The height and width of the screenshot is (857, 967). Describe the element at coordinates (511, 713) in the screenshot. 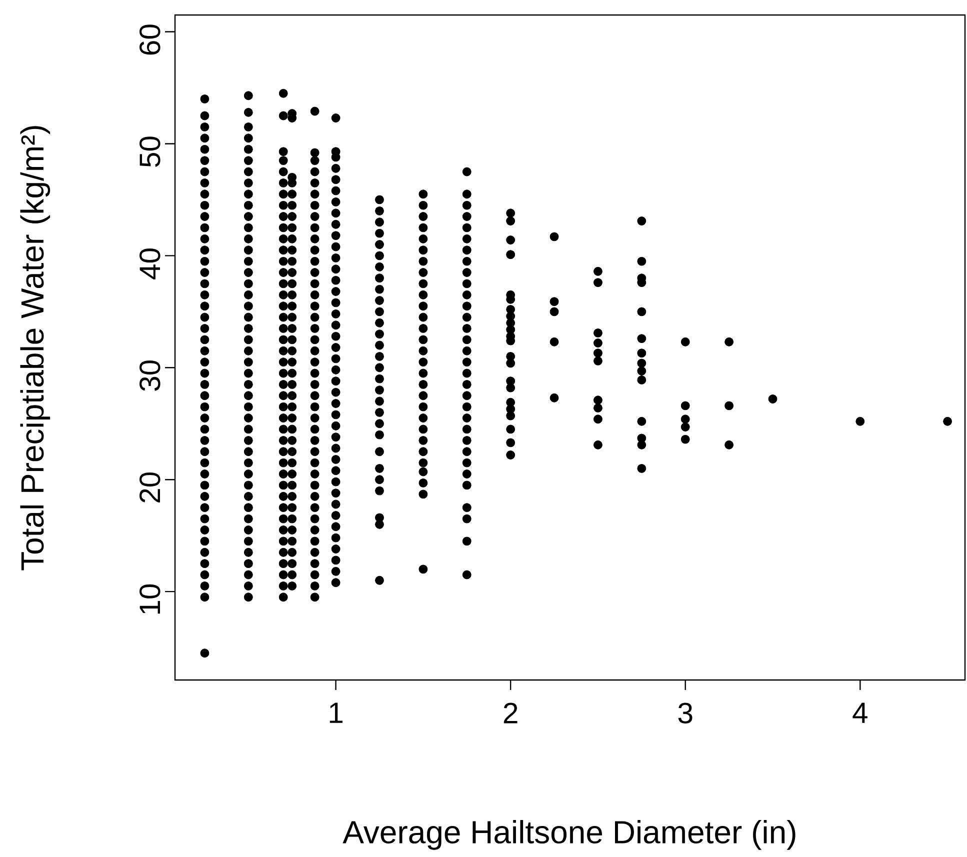

I see `x-tick-label: 2` at that location.